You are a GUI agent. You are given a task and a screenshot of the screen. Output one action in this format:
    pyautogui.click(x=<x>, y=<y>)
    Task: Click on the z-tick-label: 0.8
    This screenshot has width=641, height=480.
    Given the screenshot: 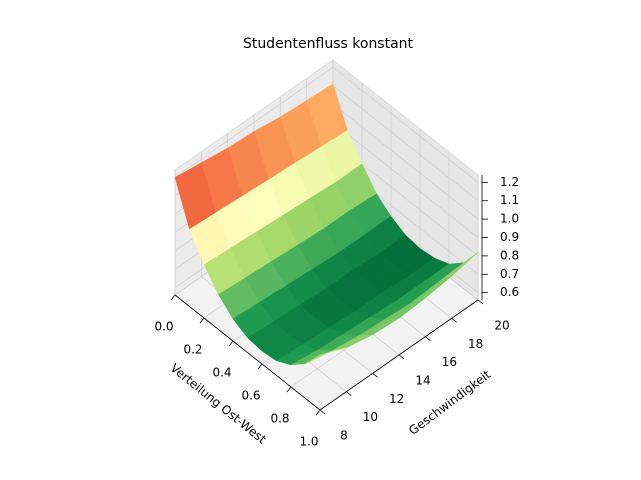 What is the action you would take?
    pyautogui.click(x=509, y=255)
    